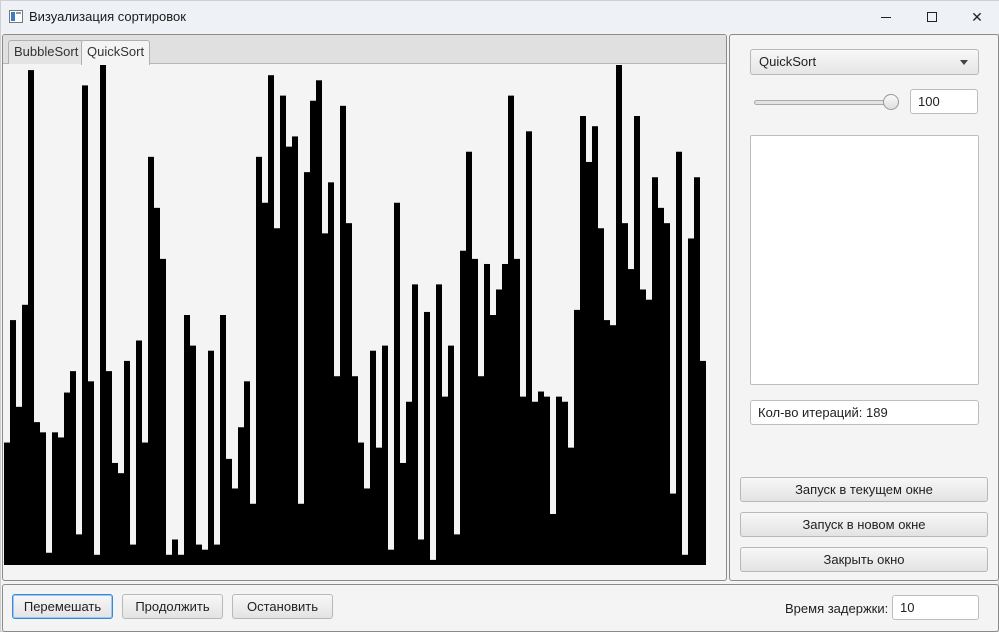 This screenshot has height=632, width=999. I want to click on algorithm-select-value: QuickSort, so click(788, 61).